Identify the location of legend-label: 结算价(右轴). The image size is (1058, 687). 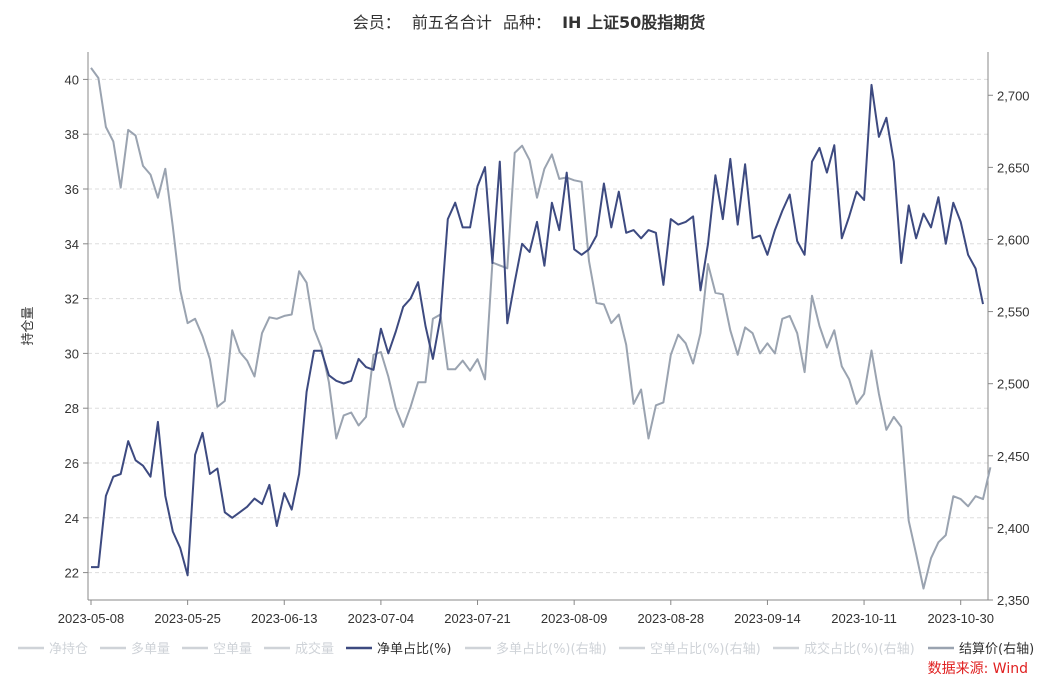
(996, 649).